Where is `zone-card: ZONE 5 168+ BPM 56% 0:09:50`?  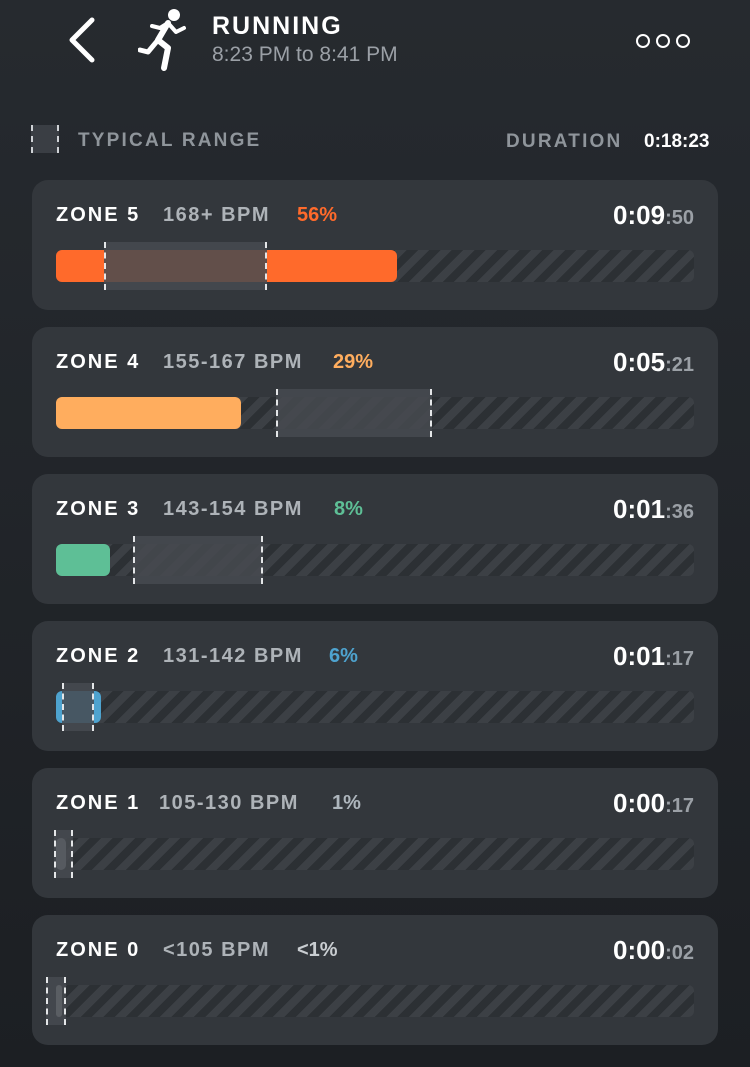 zone-card: ZONE 5 168+ BPM 56% 0:09:50 is located at coordinates (375, 245).